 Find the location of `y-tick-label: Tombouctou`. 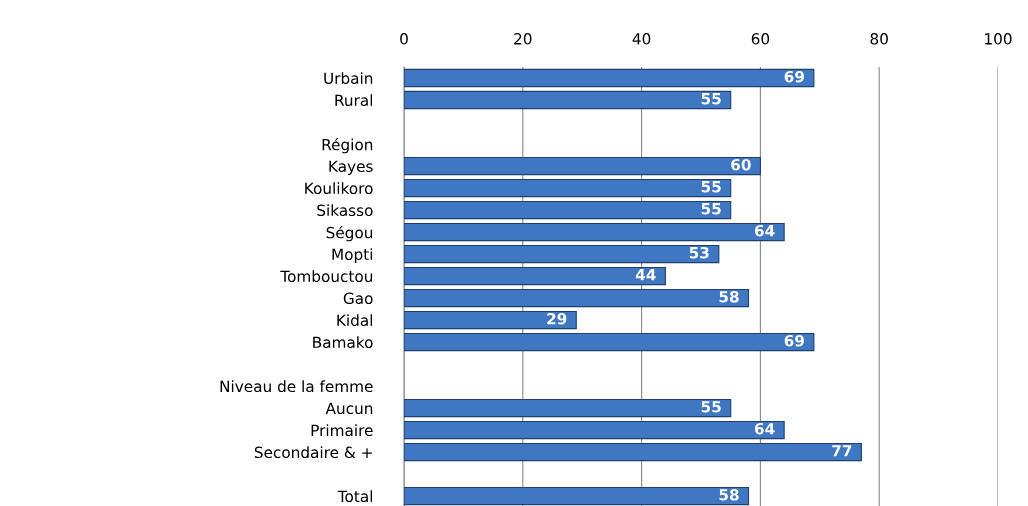

y-tick-label: Tombouctou is located at coordinates (326, 276).